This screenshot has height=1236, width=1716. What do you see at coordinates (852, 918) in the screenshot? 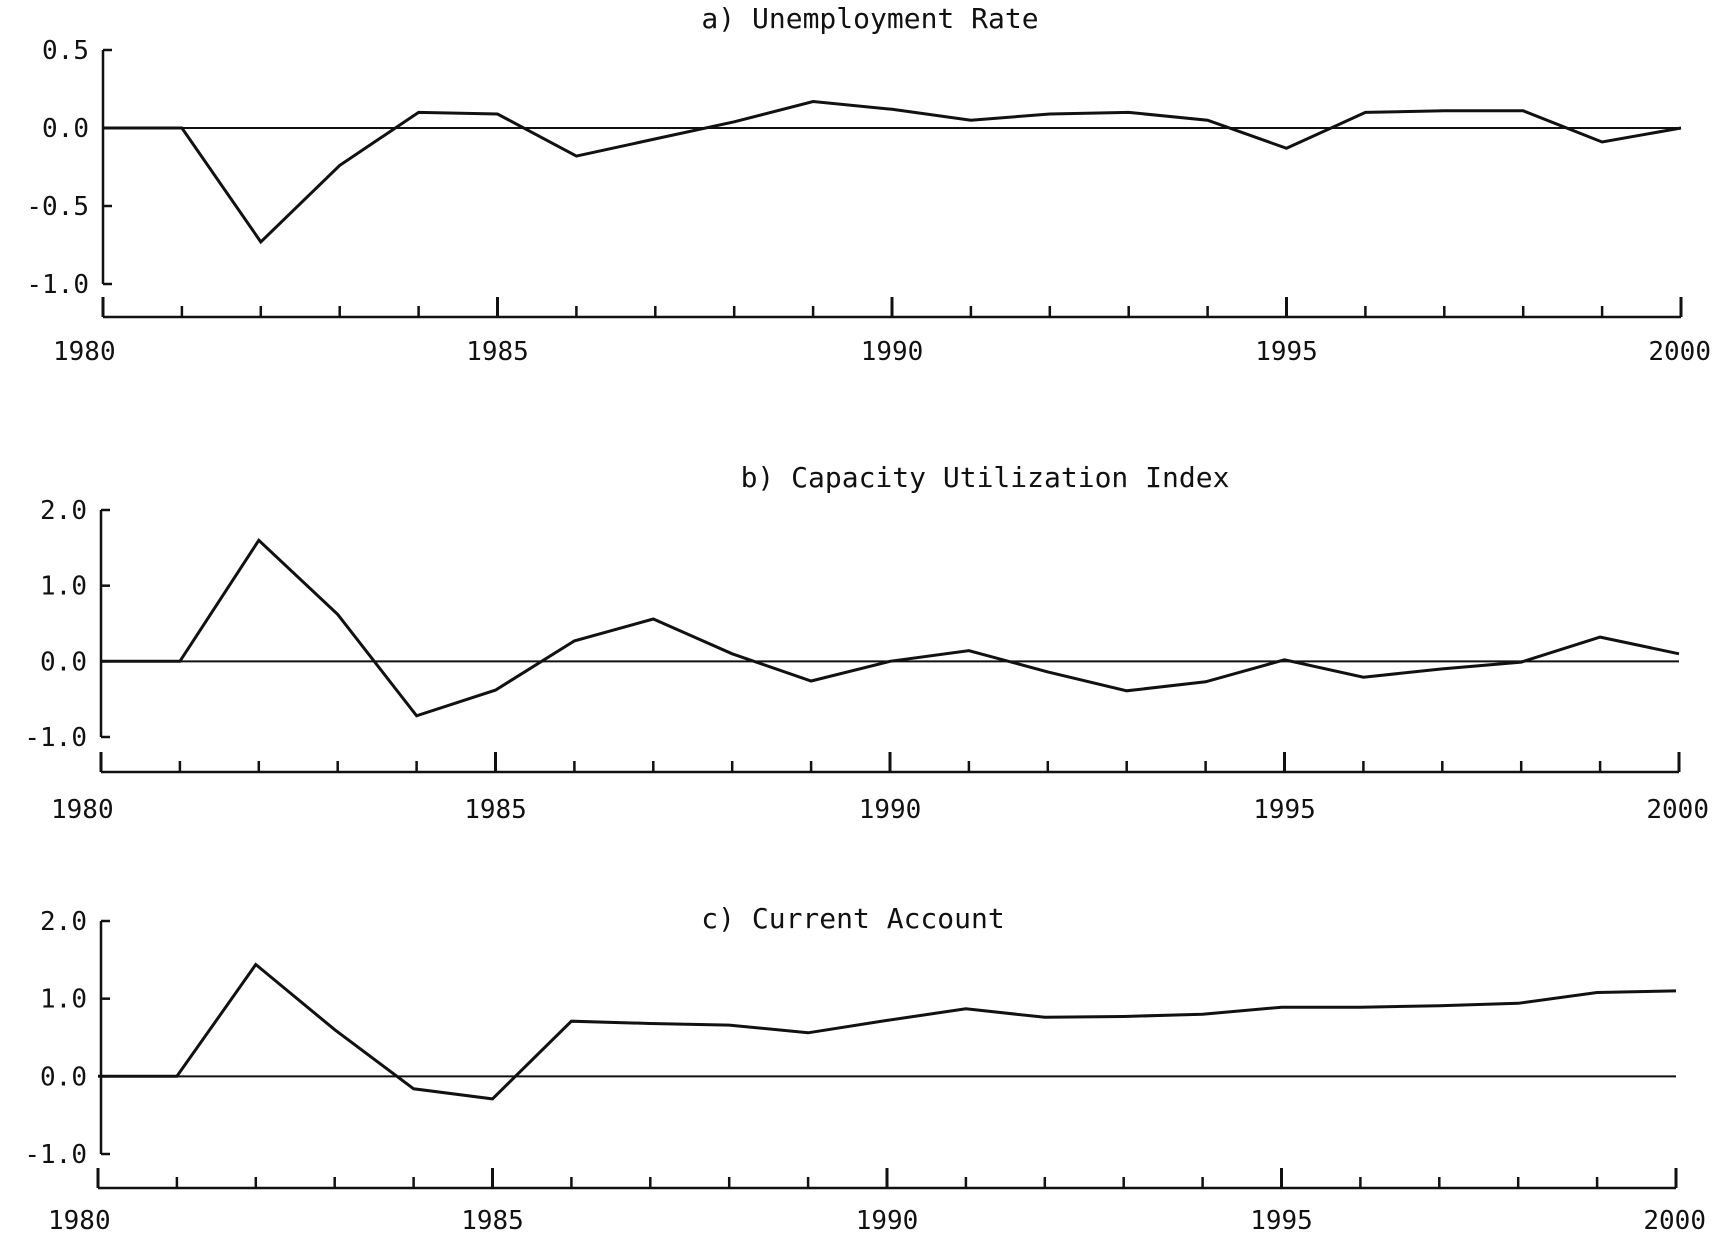
I see `chart-title: c) Current Account` at bounding box center [852, 918].